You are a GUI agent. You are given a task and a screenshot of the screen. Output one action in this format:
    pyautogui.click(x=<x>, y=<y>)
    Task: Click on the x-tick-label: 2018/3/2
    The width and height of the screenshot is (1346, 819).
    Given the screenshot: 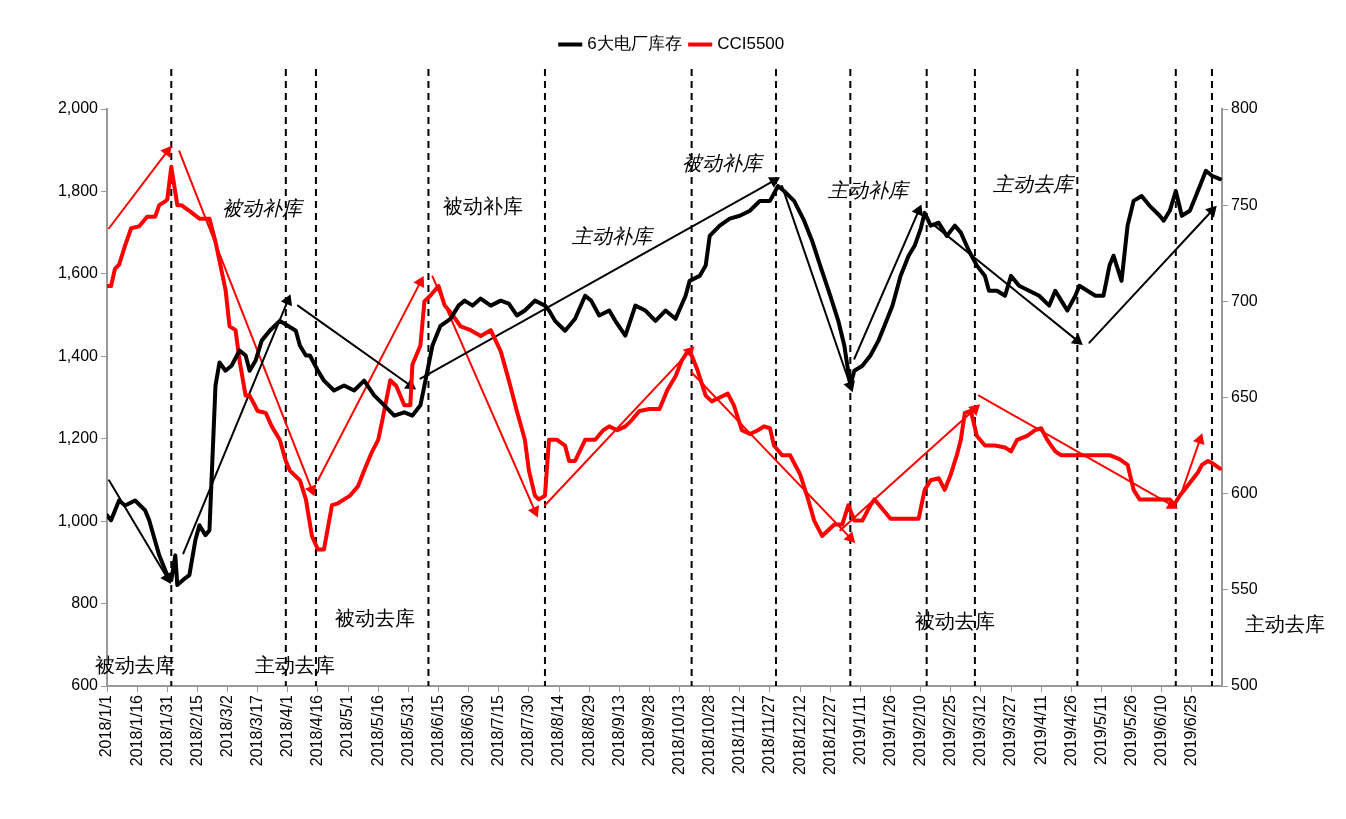 What is the action you would take?
    pyautogui.click(x=226, y=726)
    